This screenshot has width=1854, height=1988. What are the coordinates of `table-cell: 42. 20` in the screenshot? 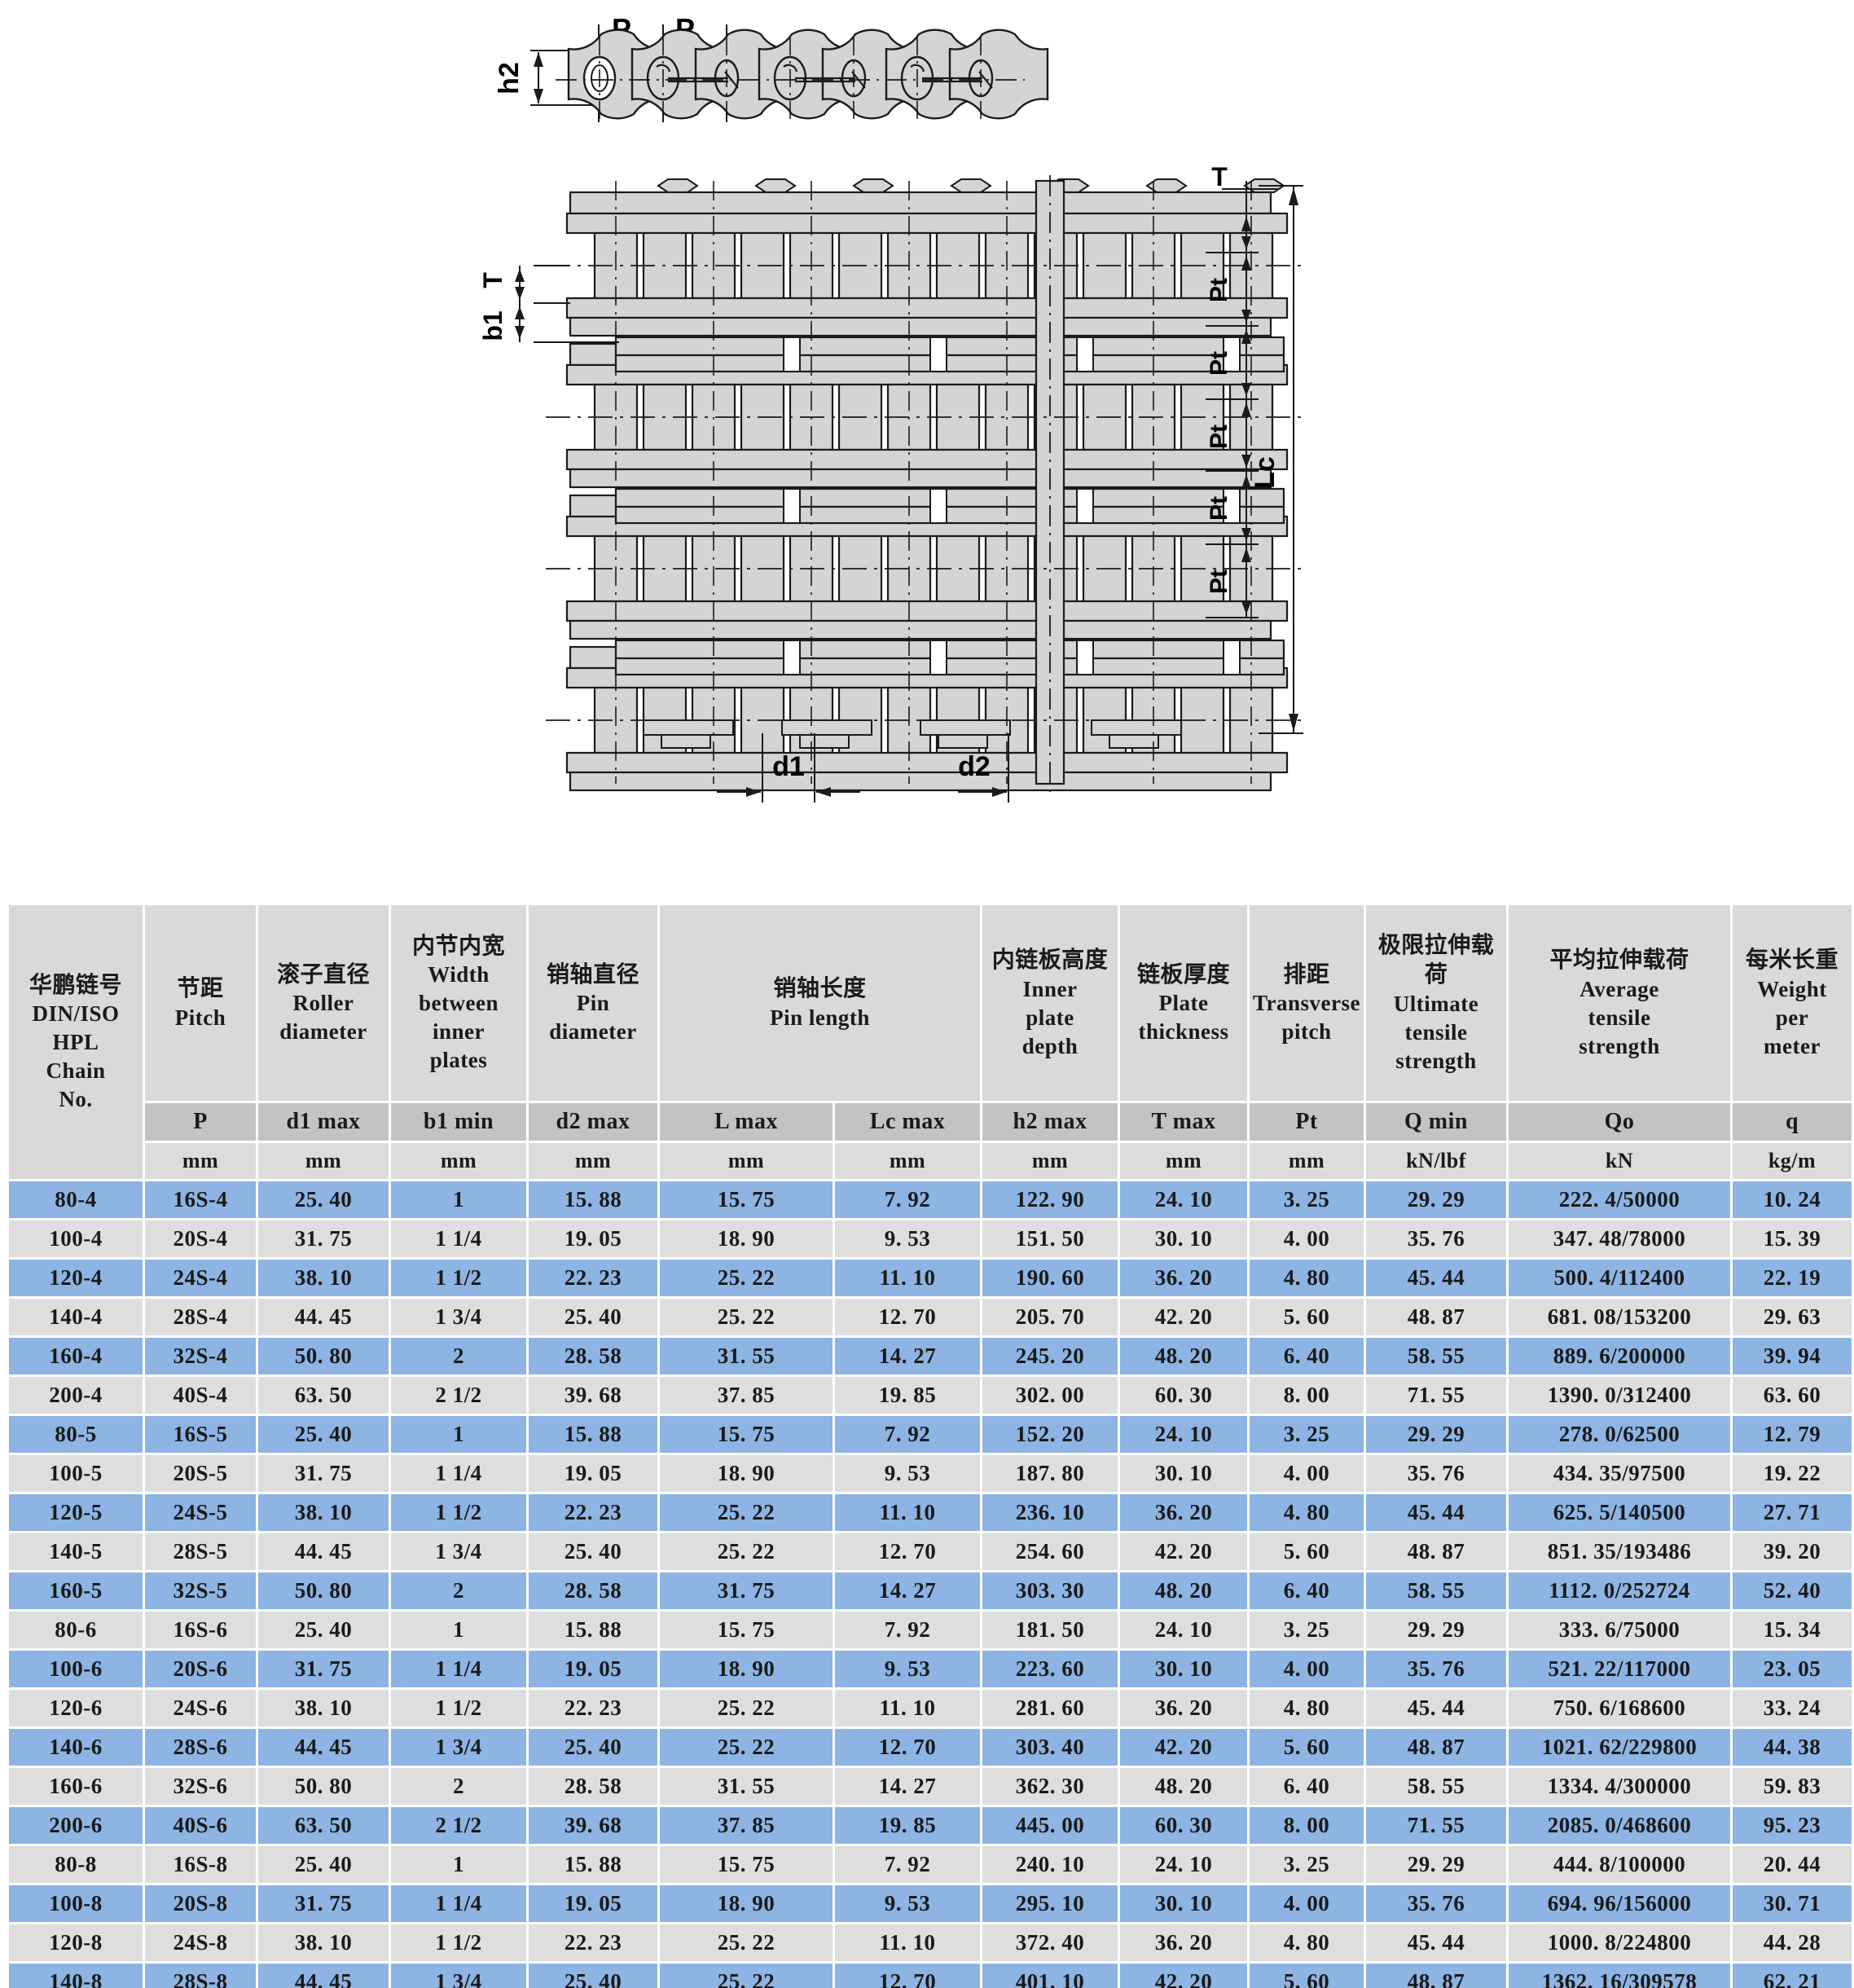 It's located at (1183, 1747).